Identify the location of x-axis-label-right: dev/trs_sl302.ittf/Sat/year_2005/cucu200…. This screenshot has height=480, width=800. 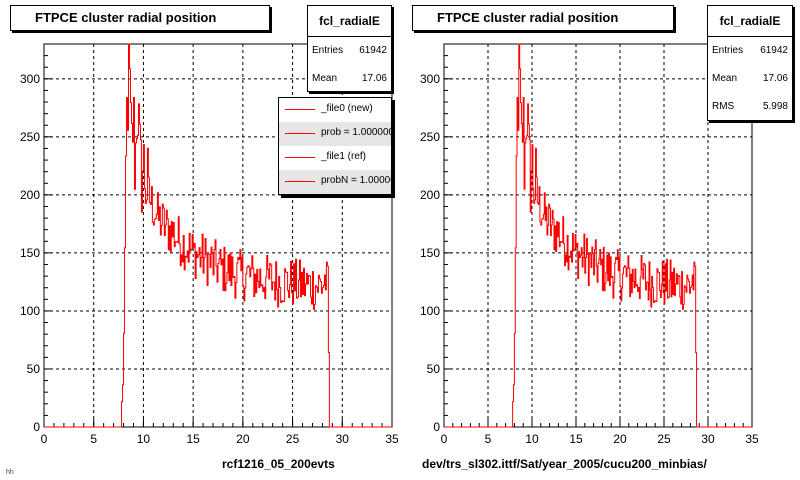
(564, 464).